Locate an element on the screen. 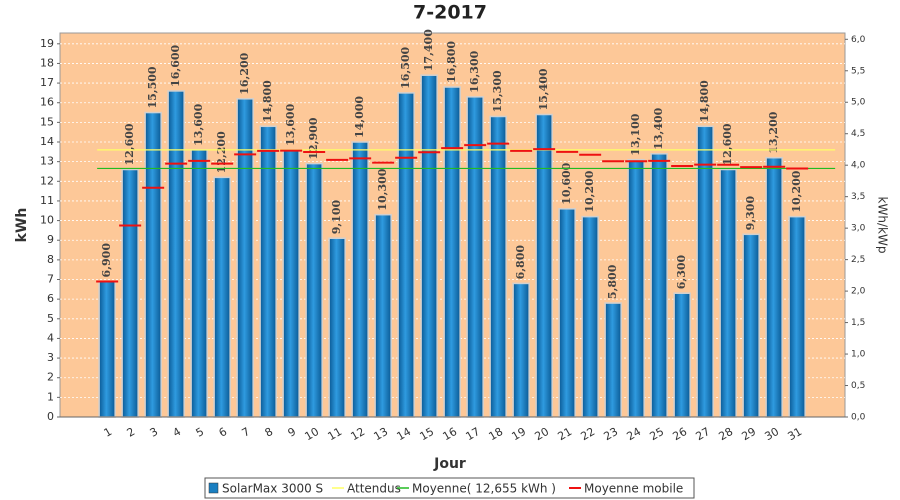 The image size is (900, 500). legend-label: Moyenne mobile is located at coordinates (633, 489).